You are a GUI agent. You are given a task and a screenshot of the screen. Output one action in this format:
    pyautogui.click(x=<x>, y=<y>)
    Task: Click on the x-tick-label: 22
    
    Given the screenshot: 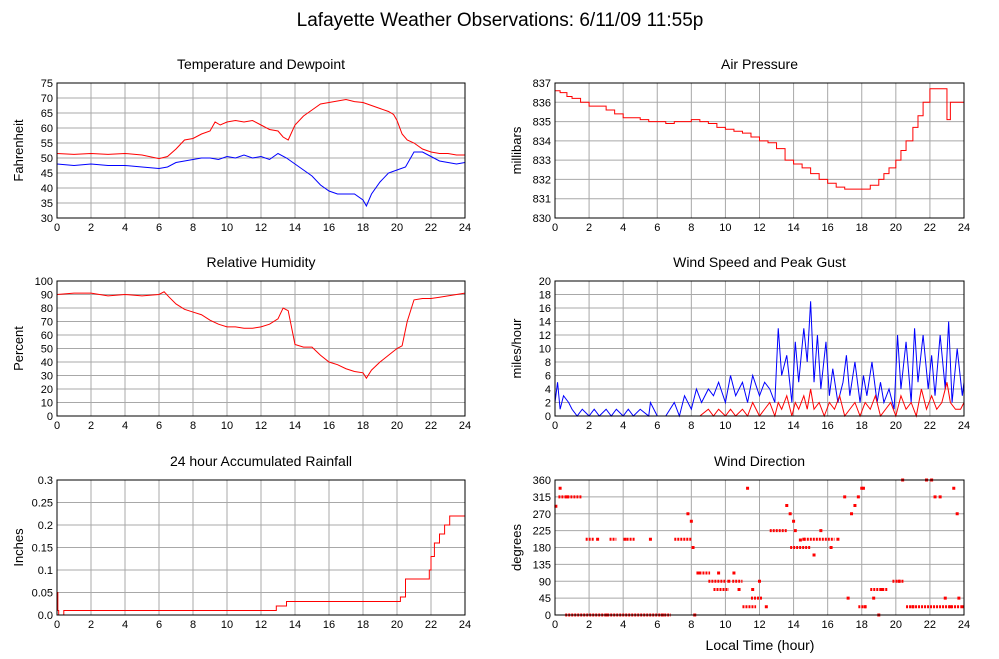 What is the action you would take?
    pyautogui.click(x=431, y=426)
    